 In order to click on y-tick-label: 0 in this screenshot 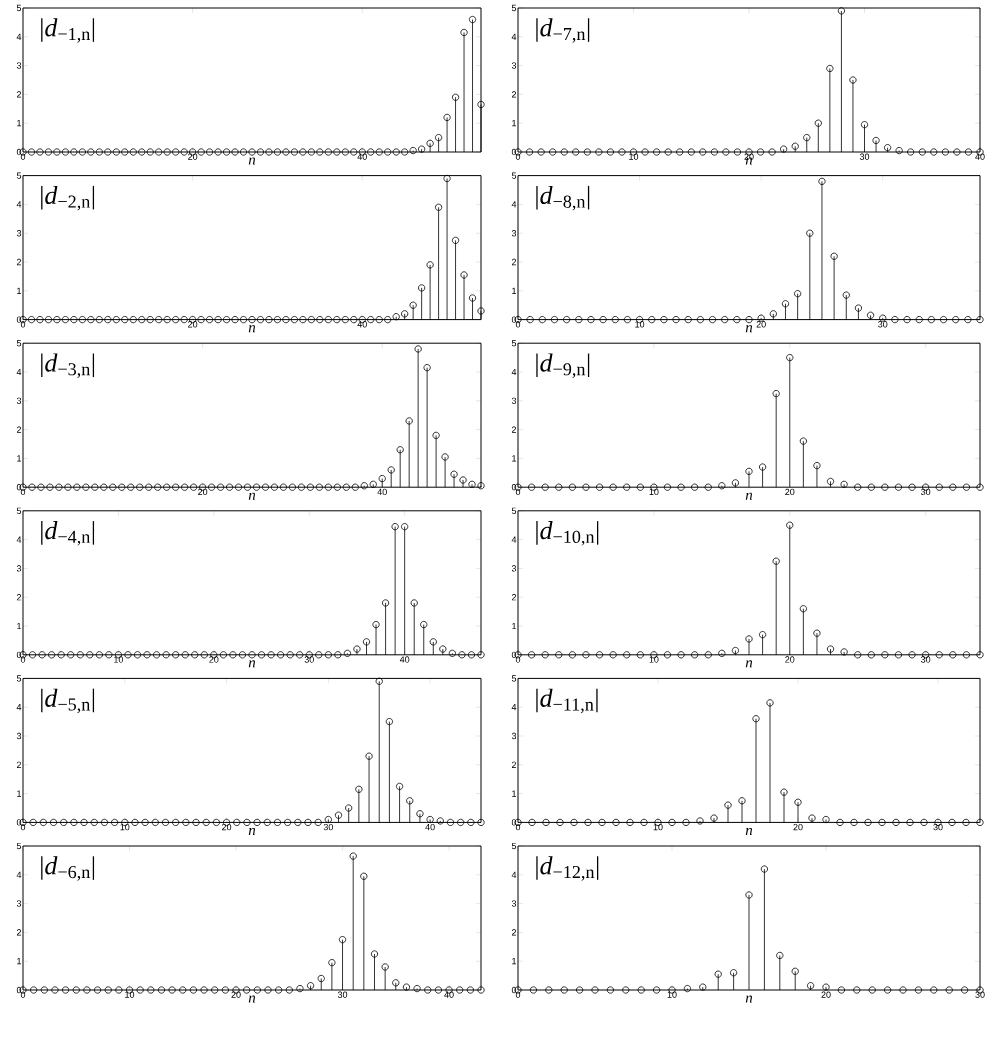, I will do `click(514, 319)`.